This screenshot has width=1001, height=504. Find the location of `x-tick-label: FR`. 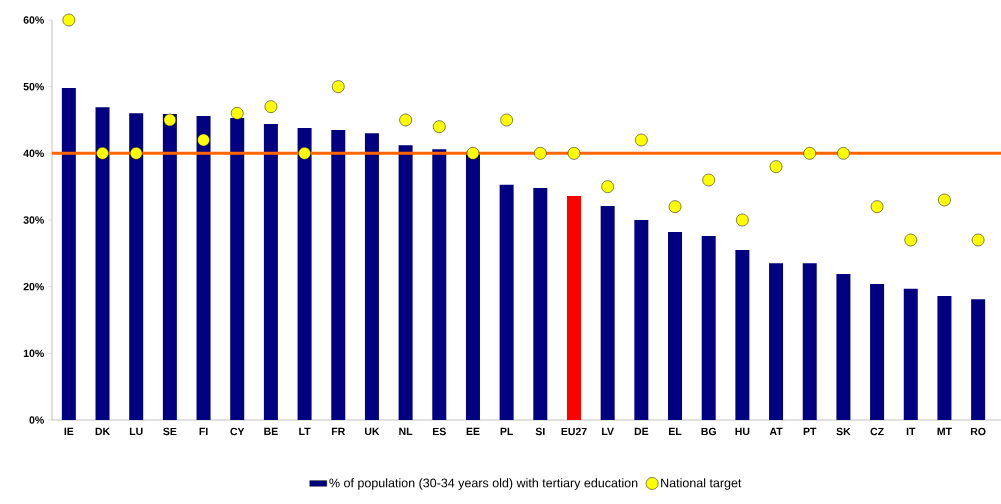

x-tick-label: FR is located at coordinates (338, 431).